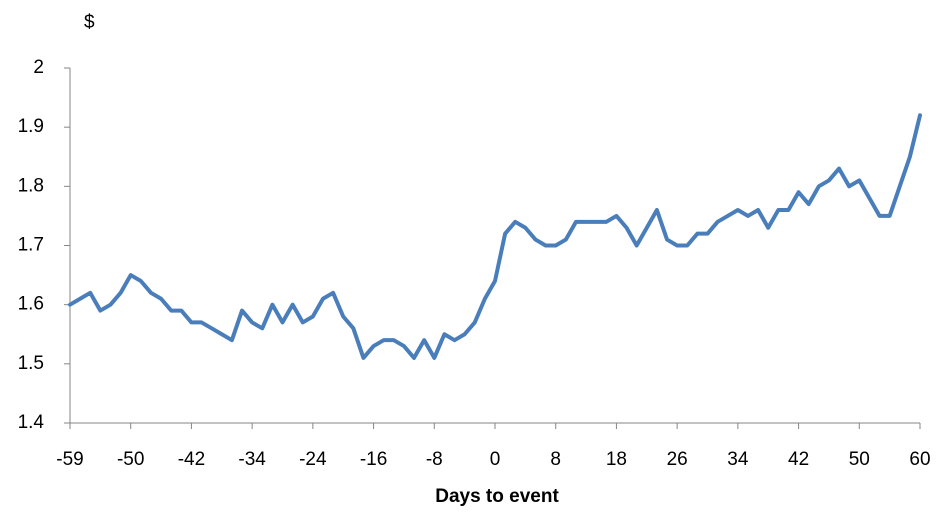 The width and height of the screenshot is (938, 512). I want to click on y-tick-label: 1.5, so click(31, 363).